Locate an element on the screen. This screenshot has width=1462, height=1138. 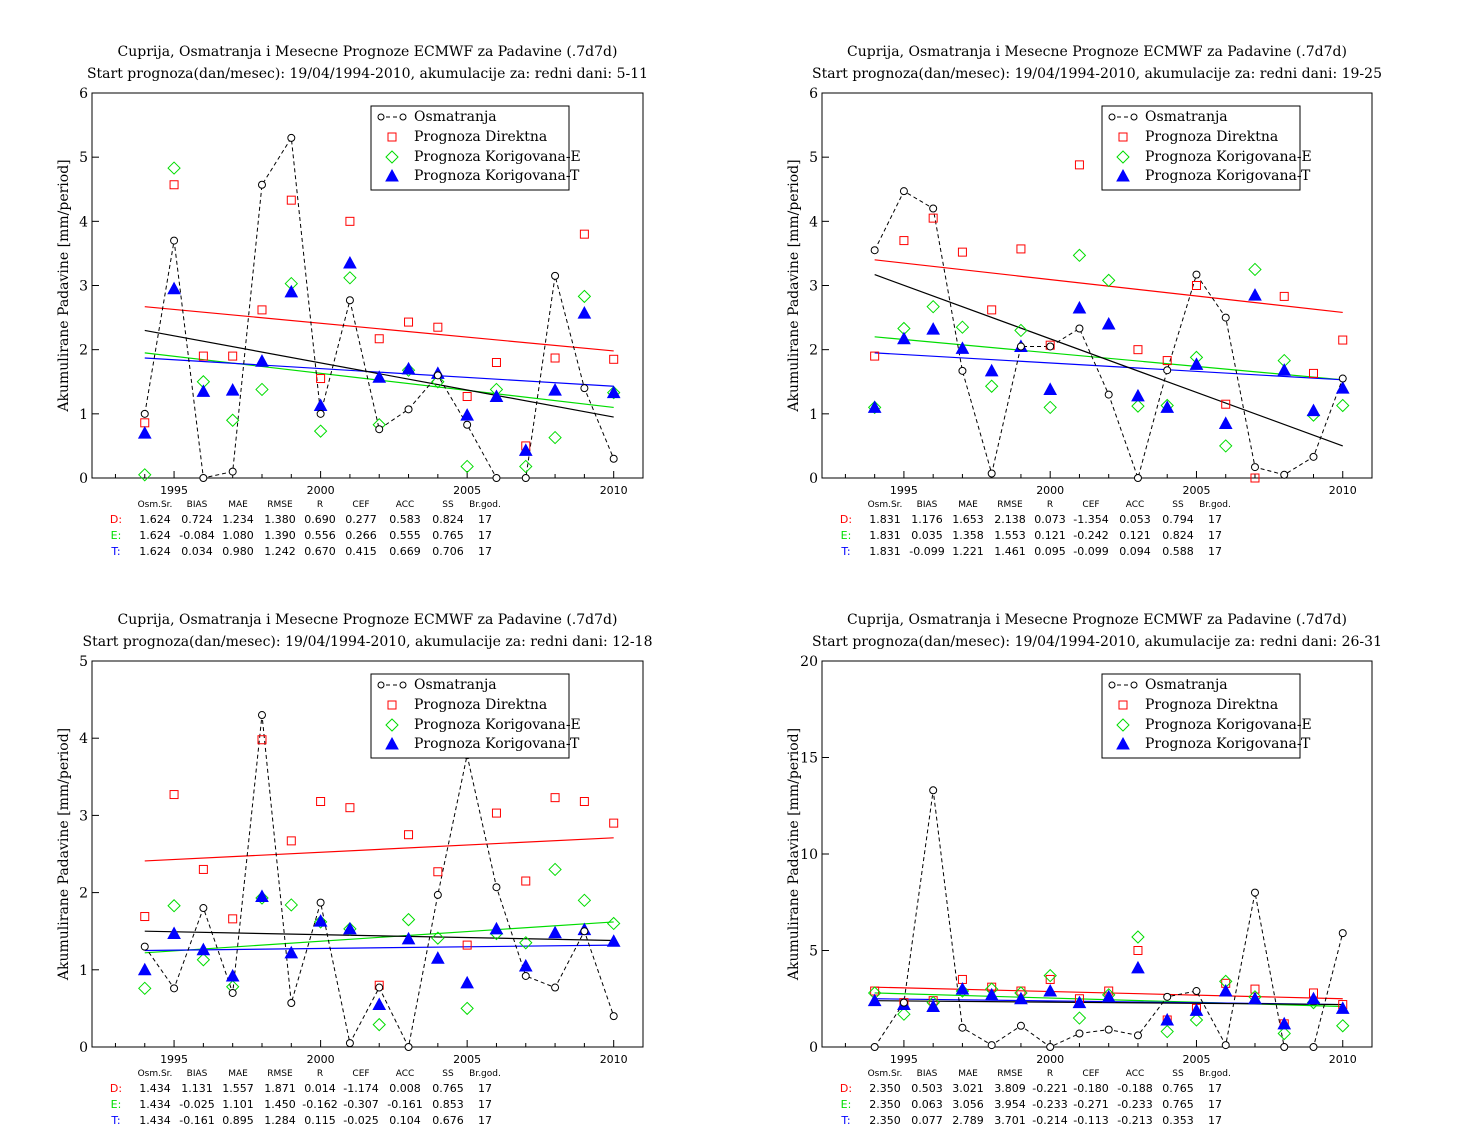
stats-value: 0.073 is located at coordinates (1050, 519).